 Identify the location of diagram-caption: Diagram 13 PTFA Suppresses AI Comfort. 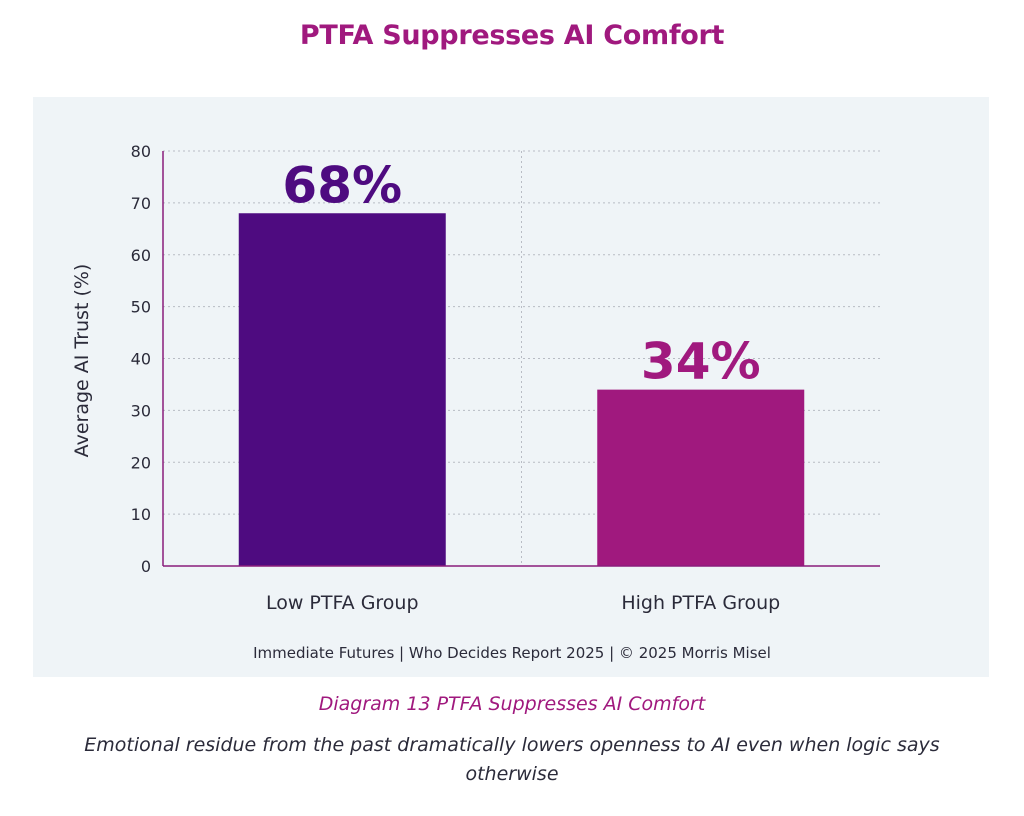
(512, 704).